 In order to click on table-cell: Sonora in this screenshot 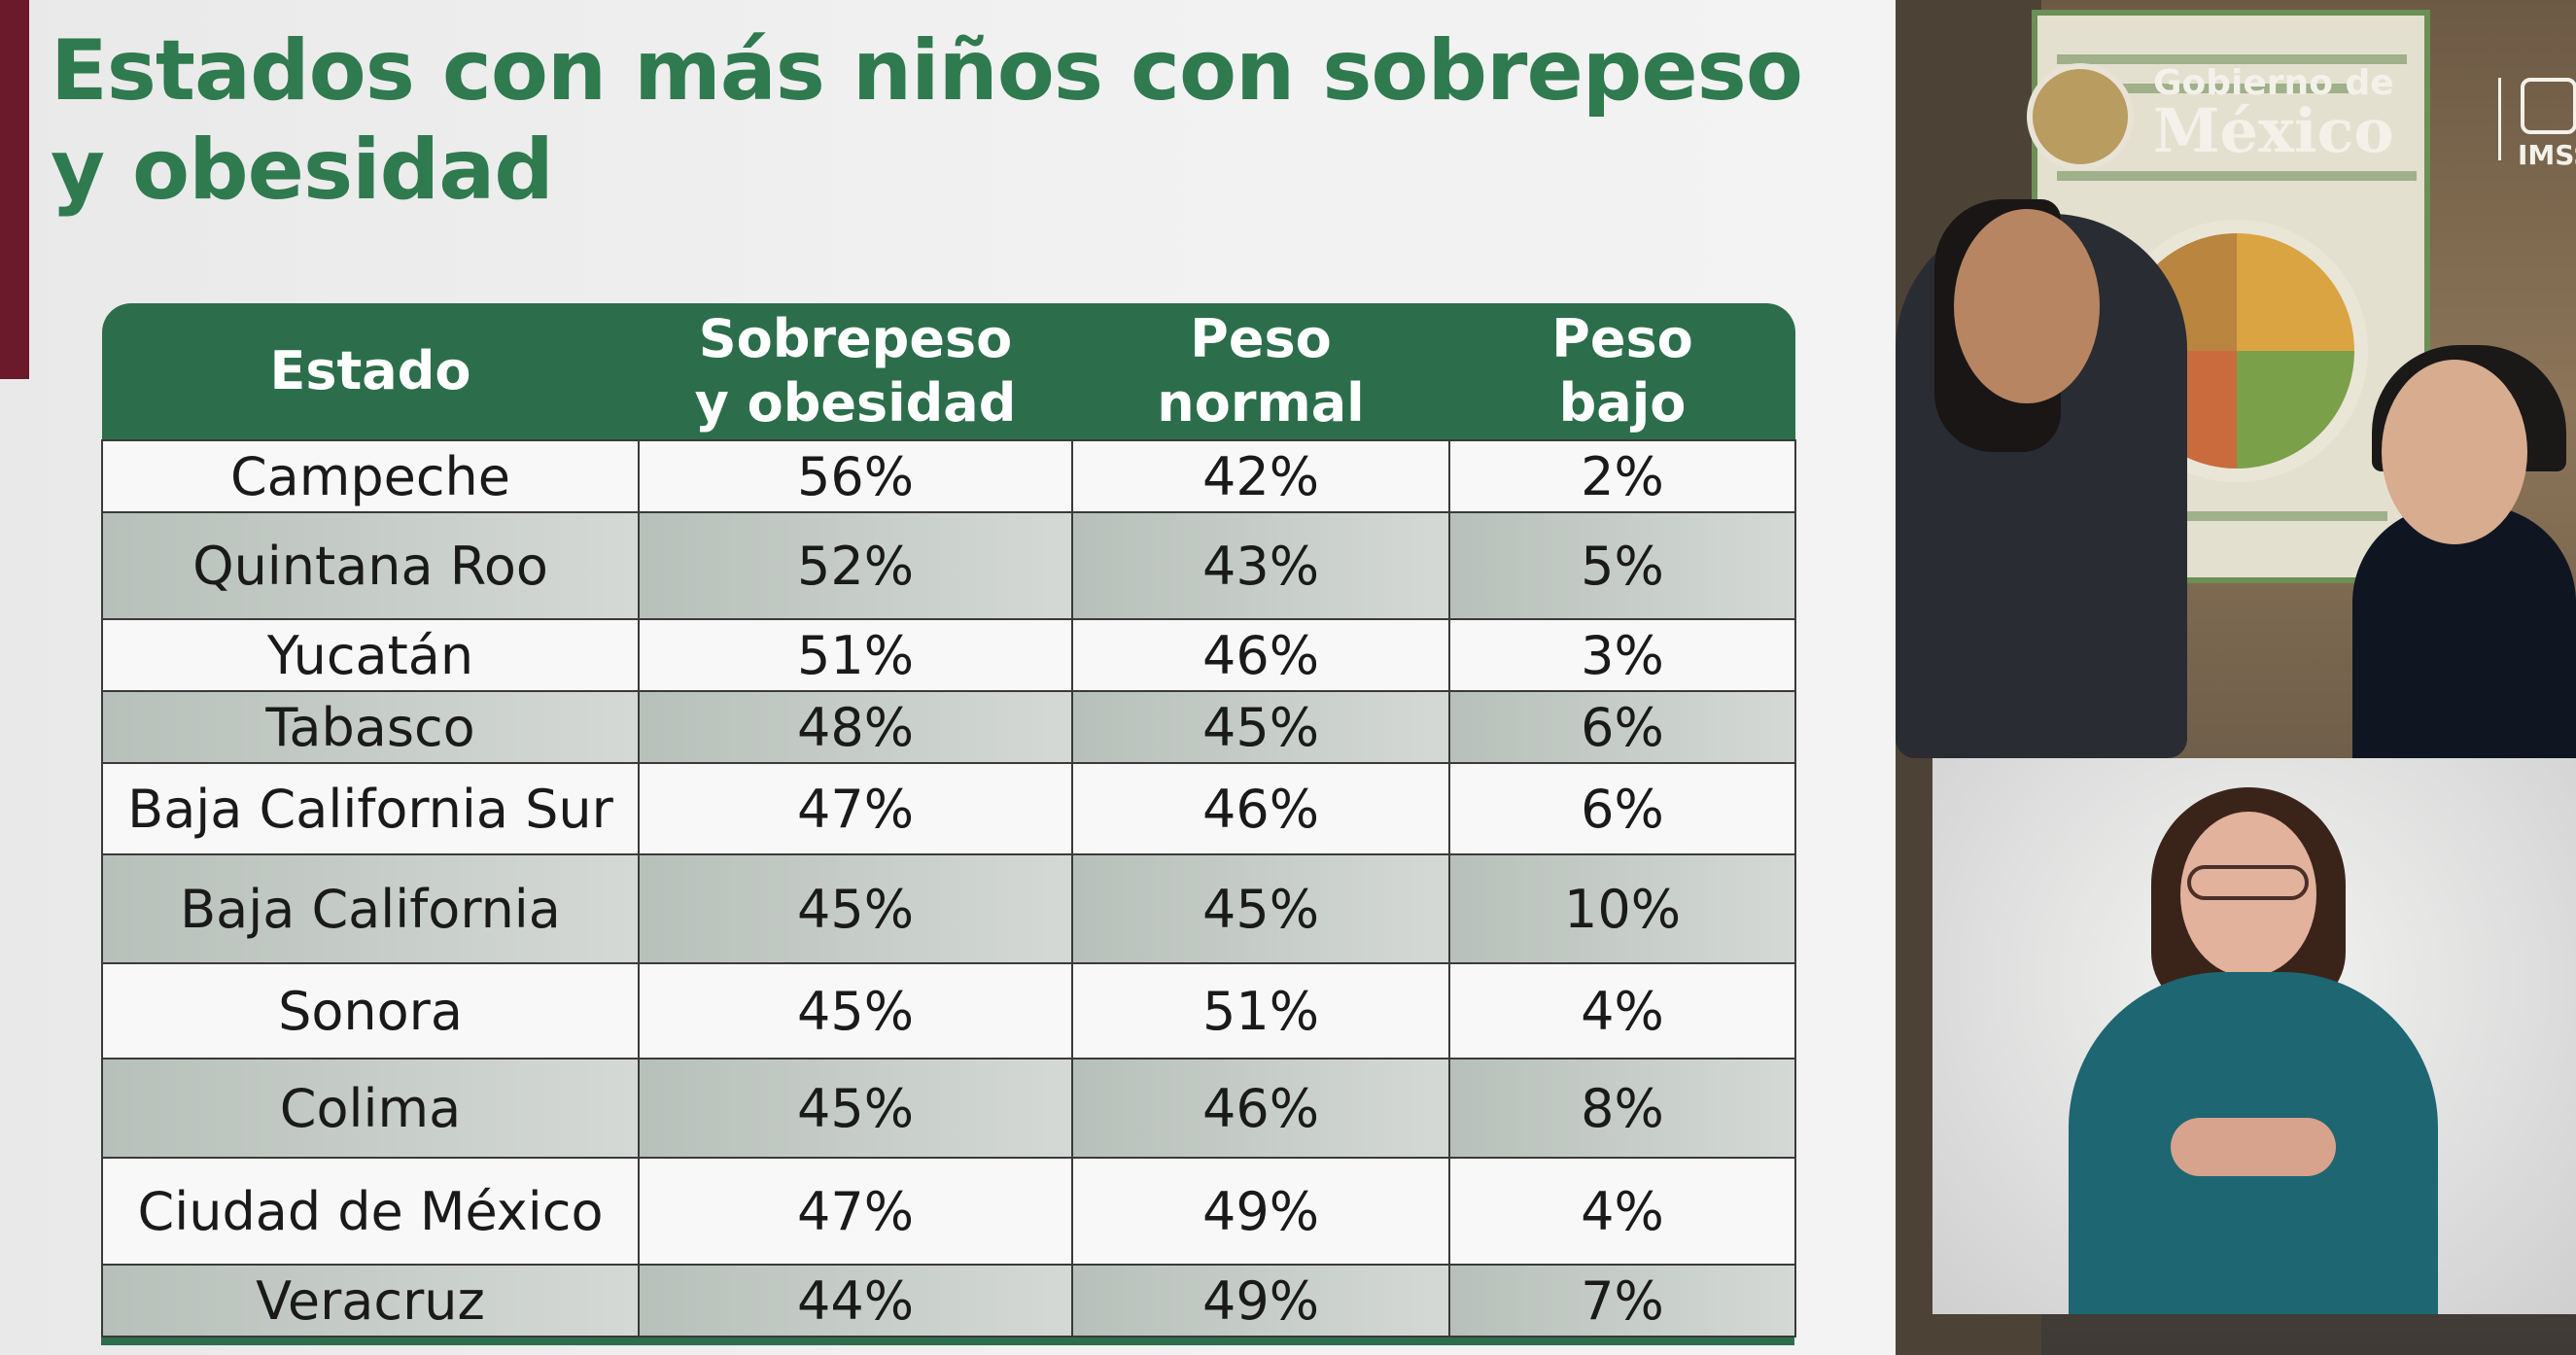, I will do `click(370, 1011)`.